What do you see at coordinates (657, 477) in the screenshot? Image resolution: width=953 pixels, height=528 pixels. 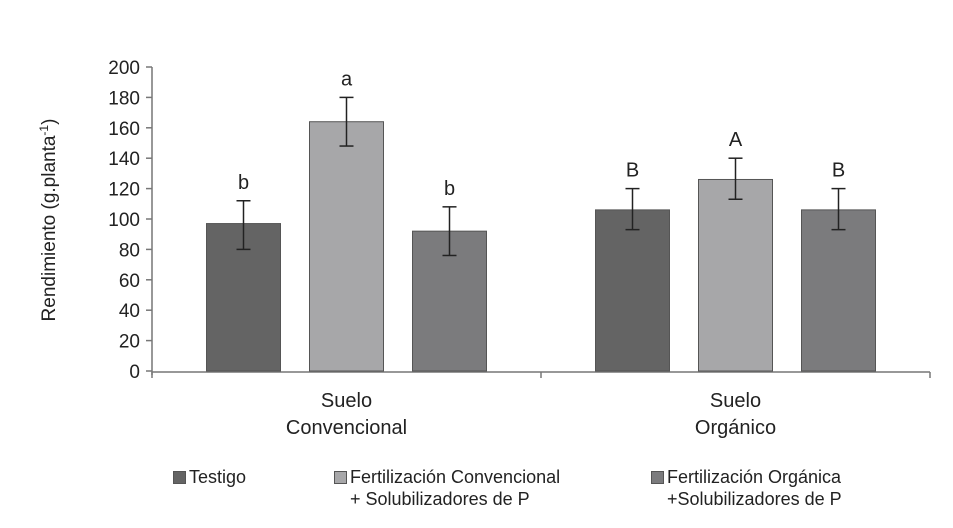 I see `legend-swatch-fertilizacion-organica` at bounding box center [657, 477].